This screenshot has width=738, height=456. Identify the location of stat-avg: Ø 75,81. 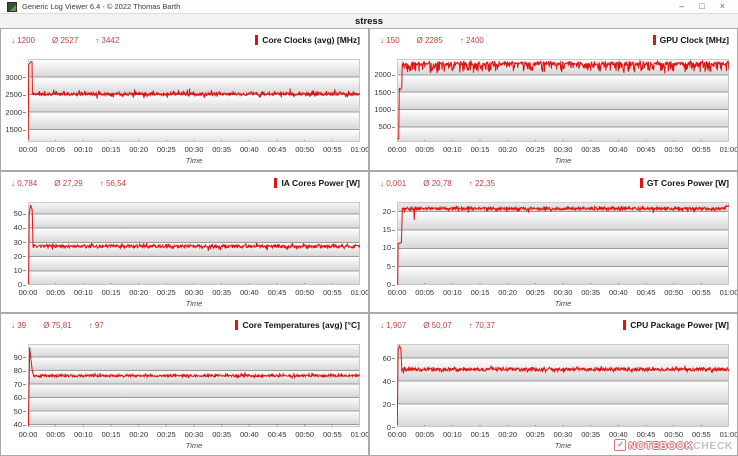
(57, 326).